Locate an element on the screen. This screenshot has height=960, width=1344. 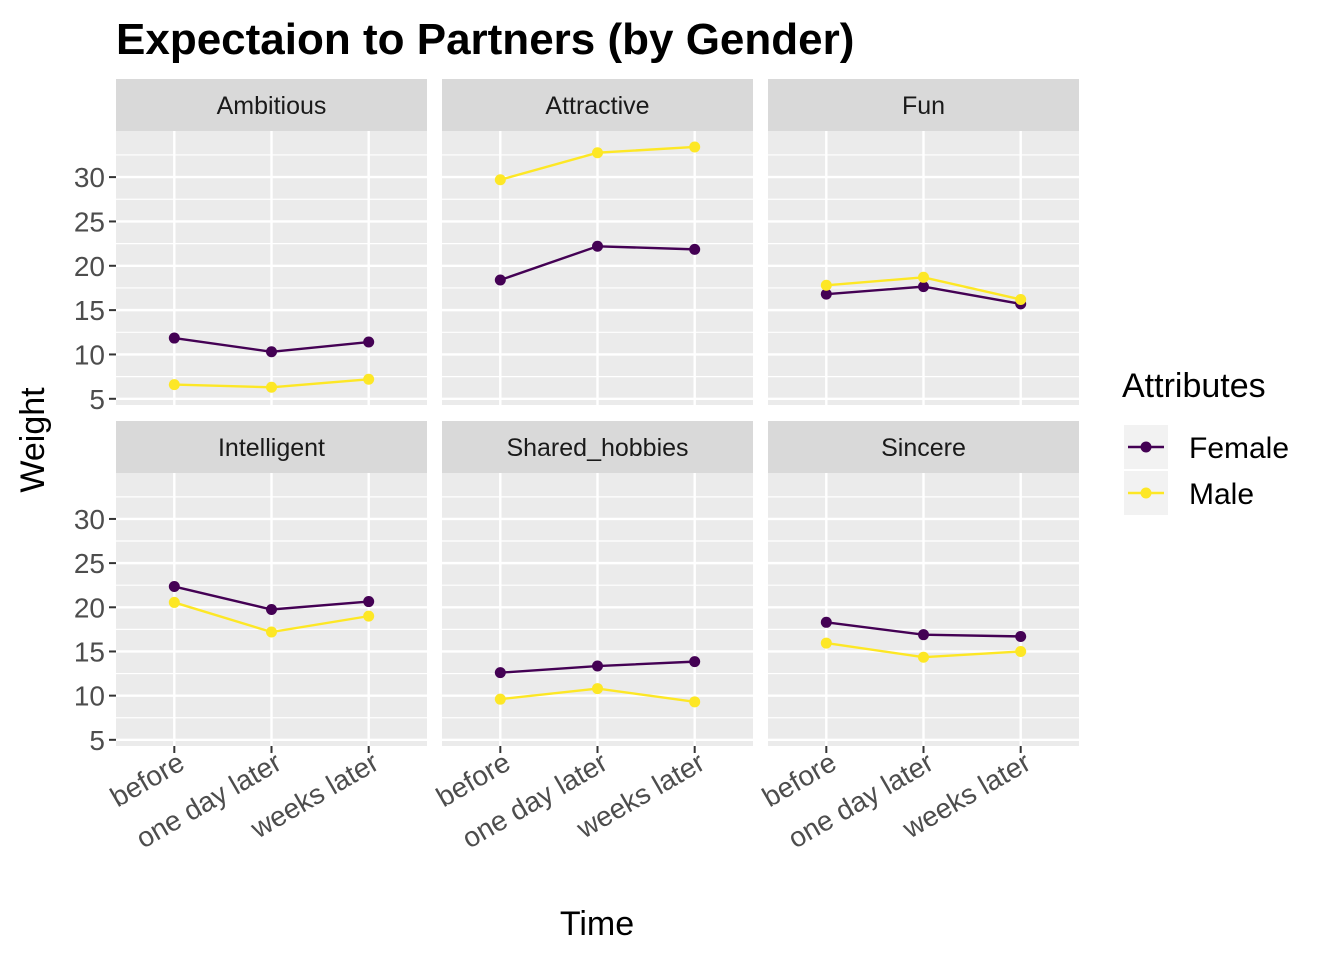
facet-strip-label: Fun is located at coordinates (923, 106).